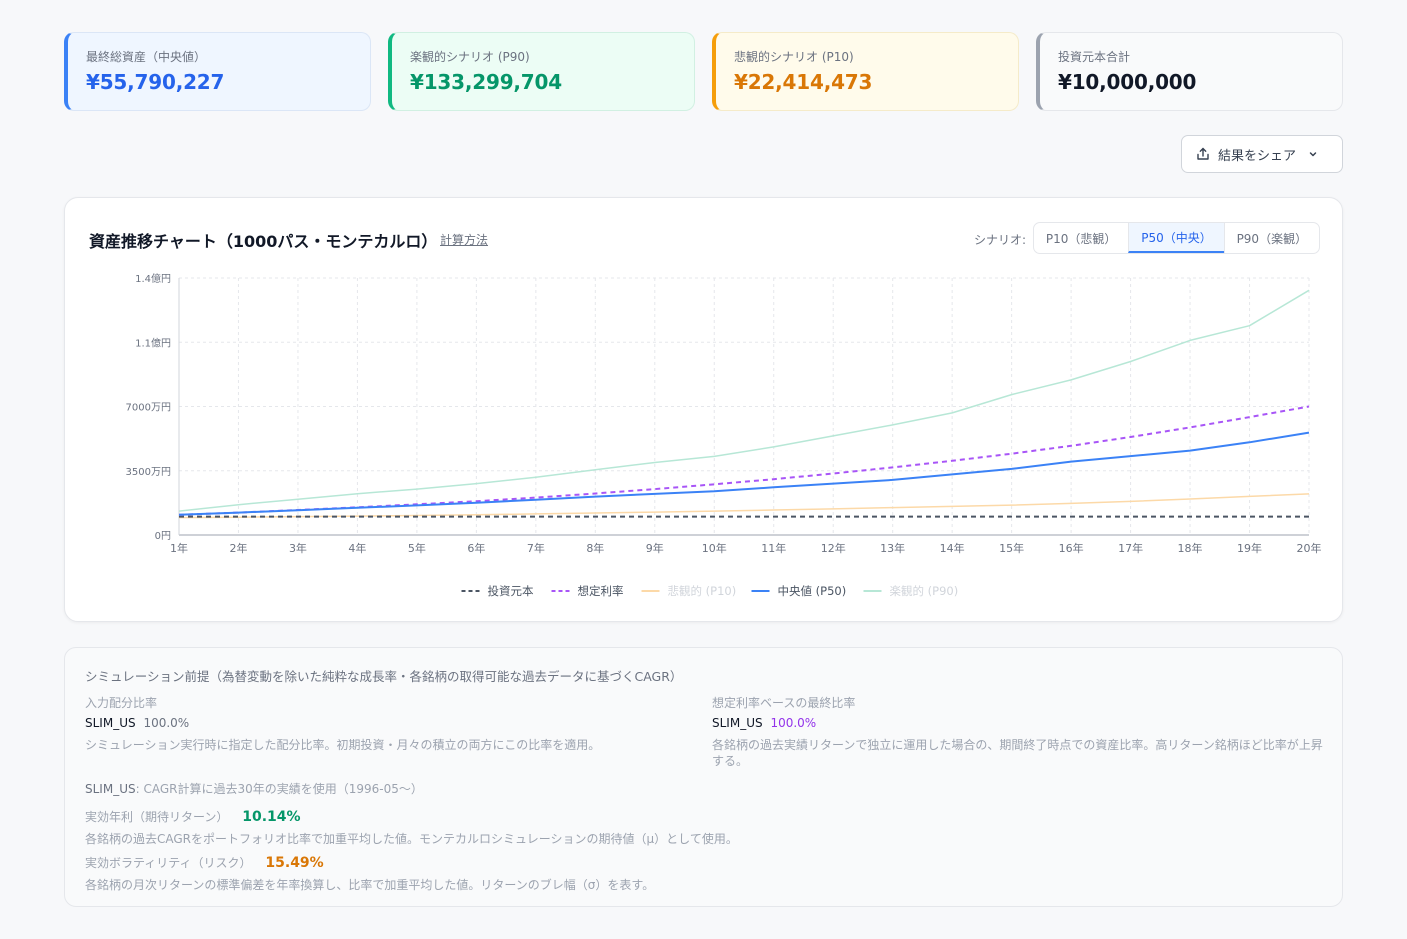 This screenshot has height=939, width=1407. I want to click on share-results-button: 結果をシェア, so click(1262, 154).